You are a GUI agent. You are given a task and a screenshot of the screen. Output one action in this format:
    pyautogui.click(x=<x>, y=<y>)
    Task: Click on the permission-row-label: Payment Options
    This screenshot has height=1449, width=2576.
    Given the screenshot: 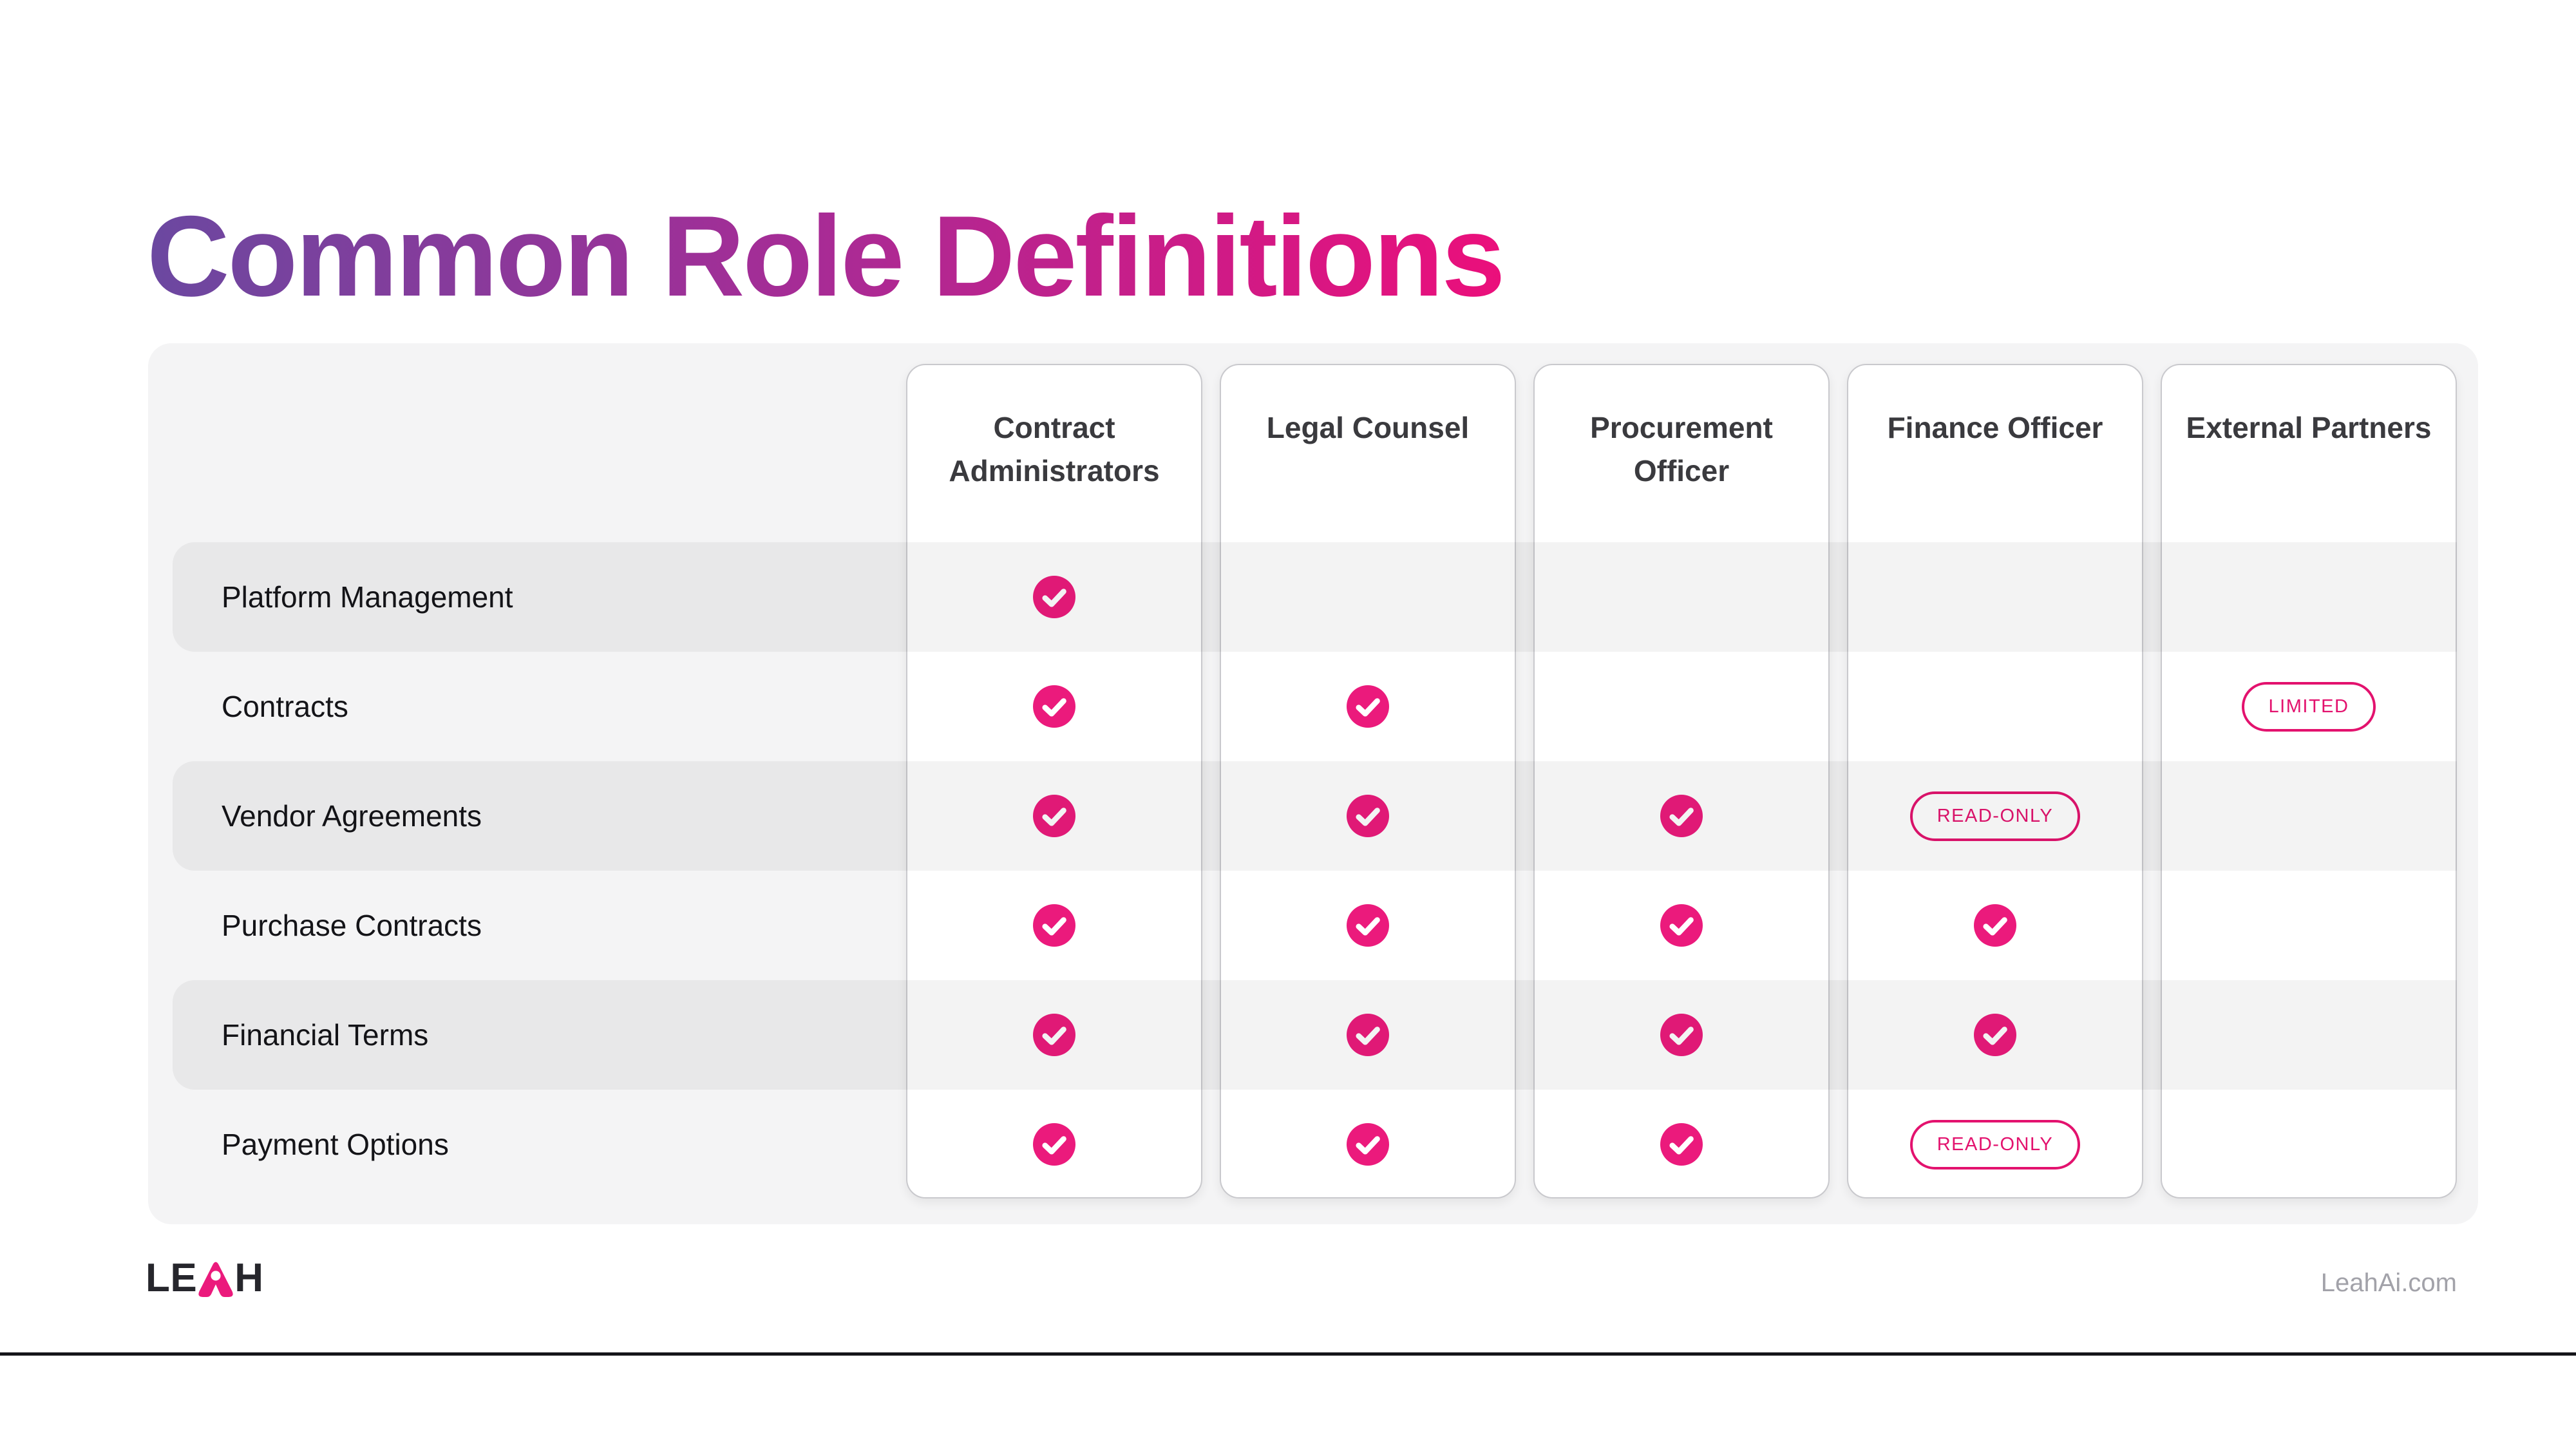 What is the action you would take?
    pyautogui.click(x=335, y=1144)
    